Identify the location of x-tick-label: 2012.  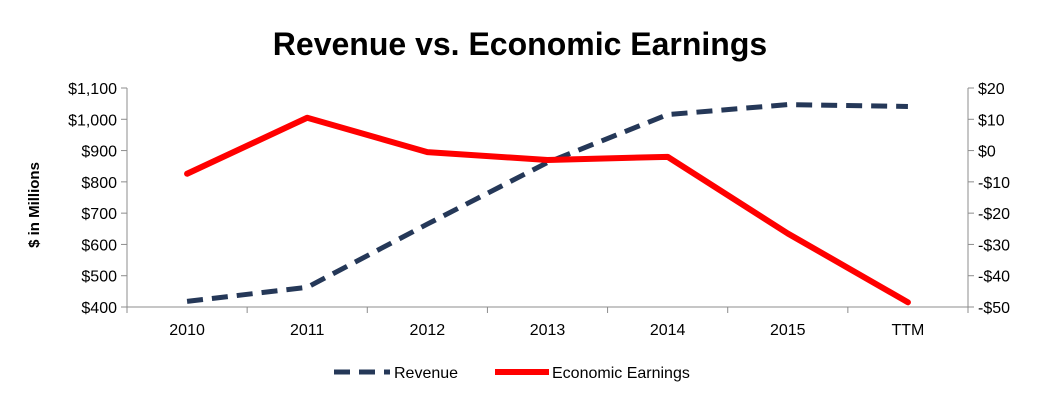
(428, 330).